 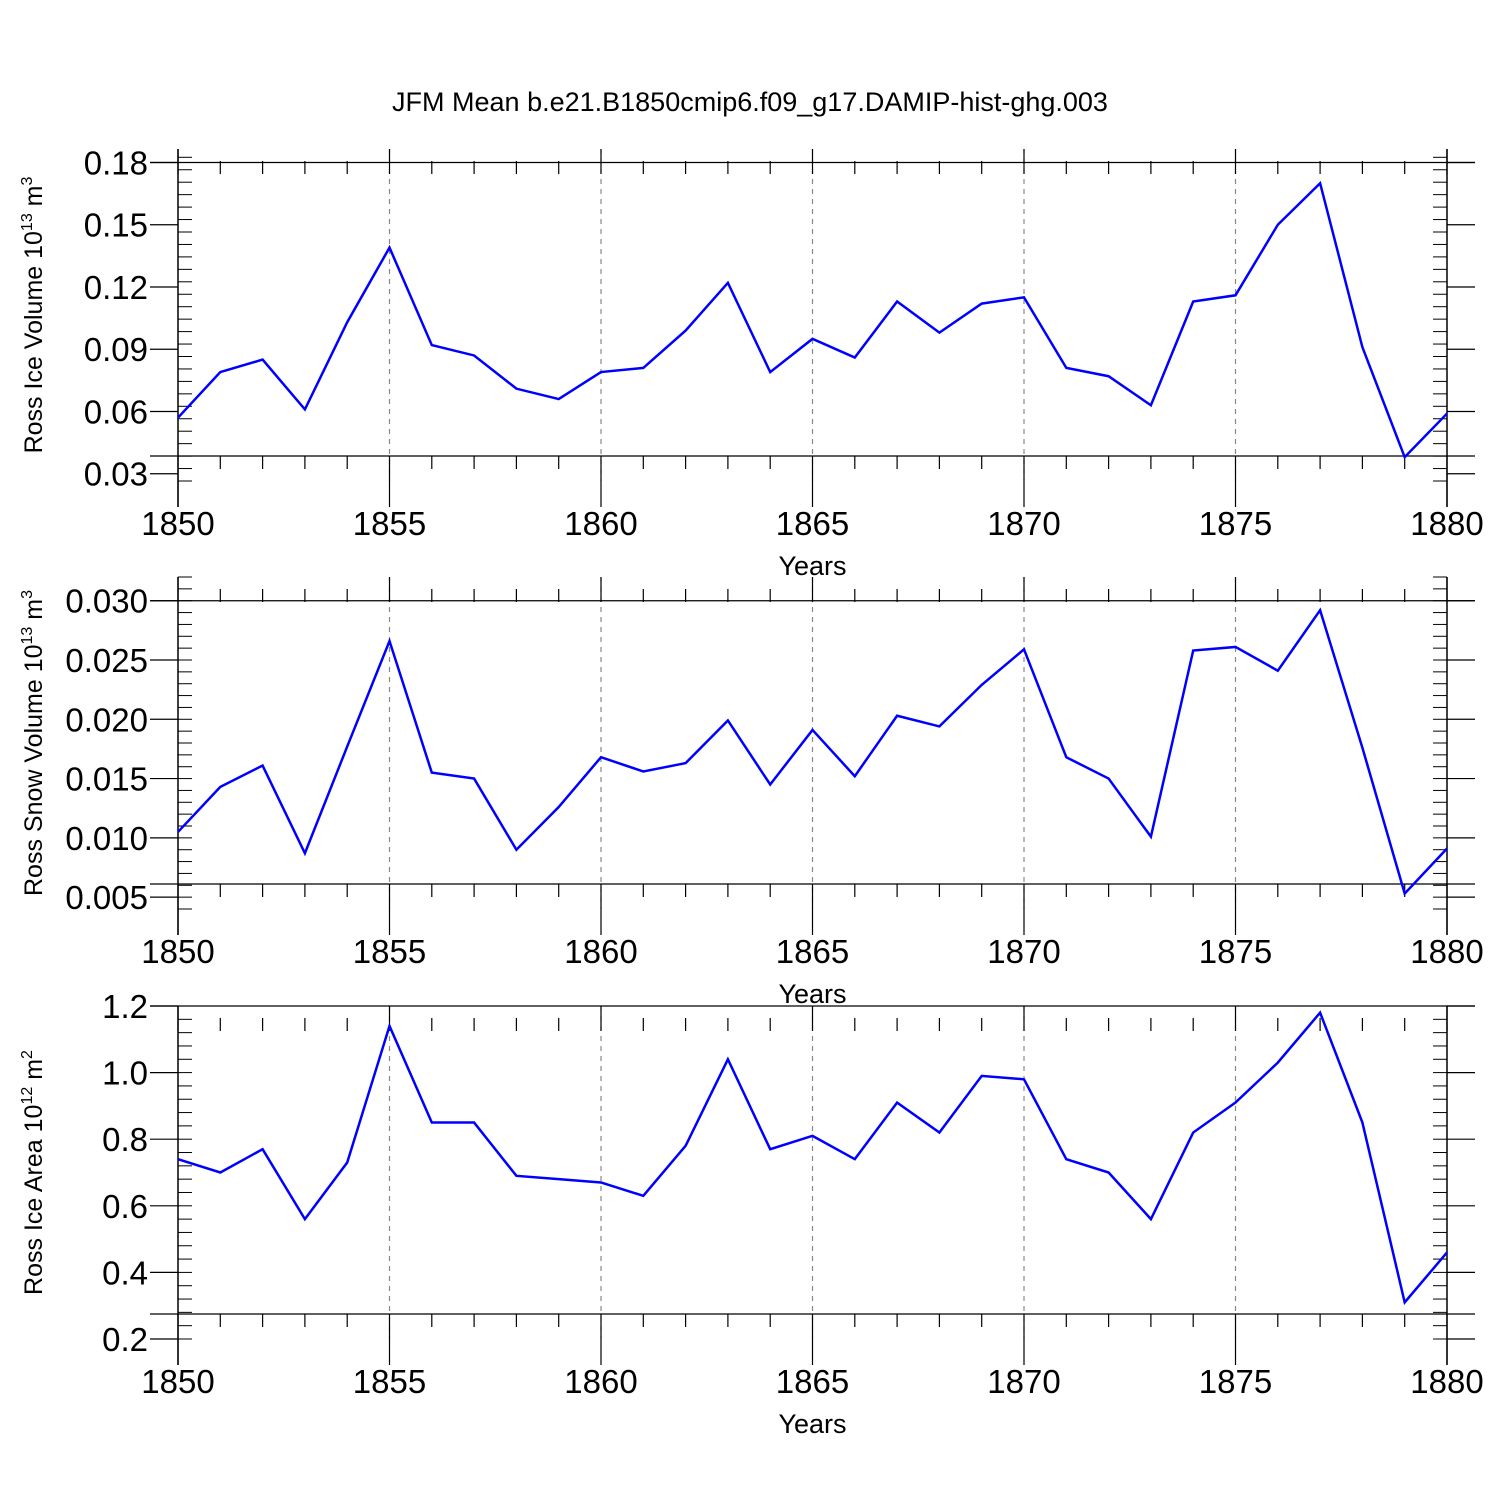 What do you see at coordinates (125, 1073) in the screenshot?
I see `y-tick-label: 1.0` at bounding box center [125, 1073].